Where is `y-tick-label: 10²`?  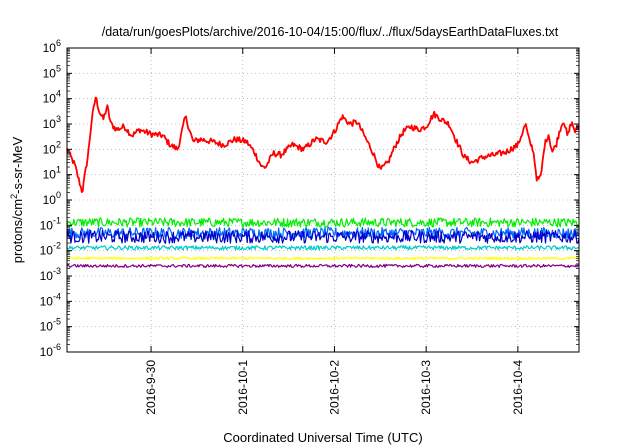 y-tick-label: 10² is located at coordinates (52, 147).